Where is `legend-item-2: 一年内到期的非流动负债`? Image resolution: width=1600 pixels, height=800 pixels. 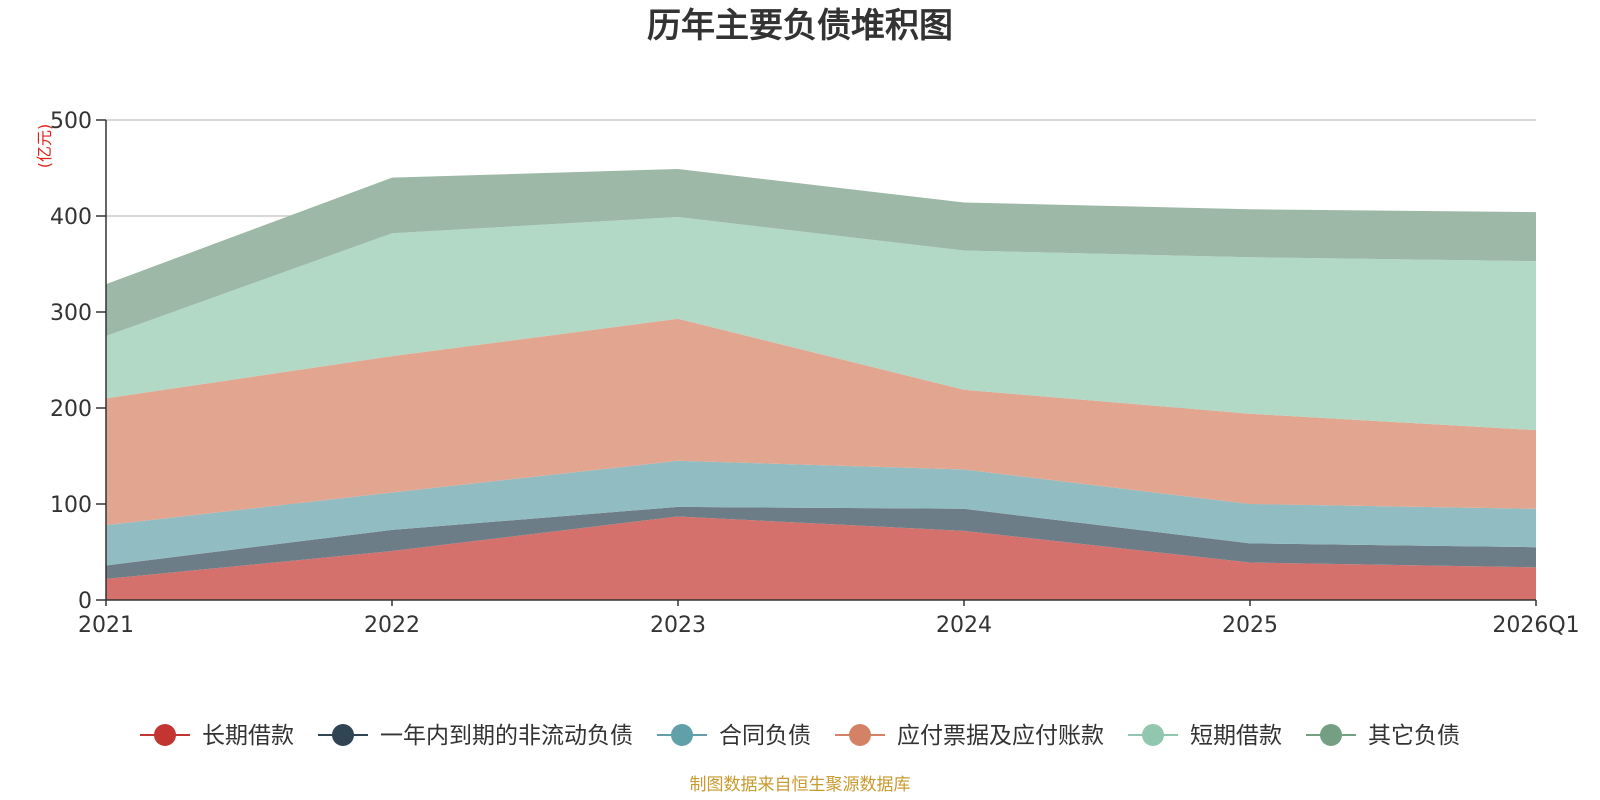 legend-item-2: 一年内到期的非流动负债 is located at coordinates (475, 736).